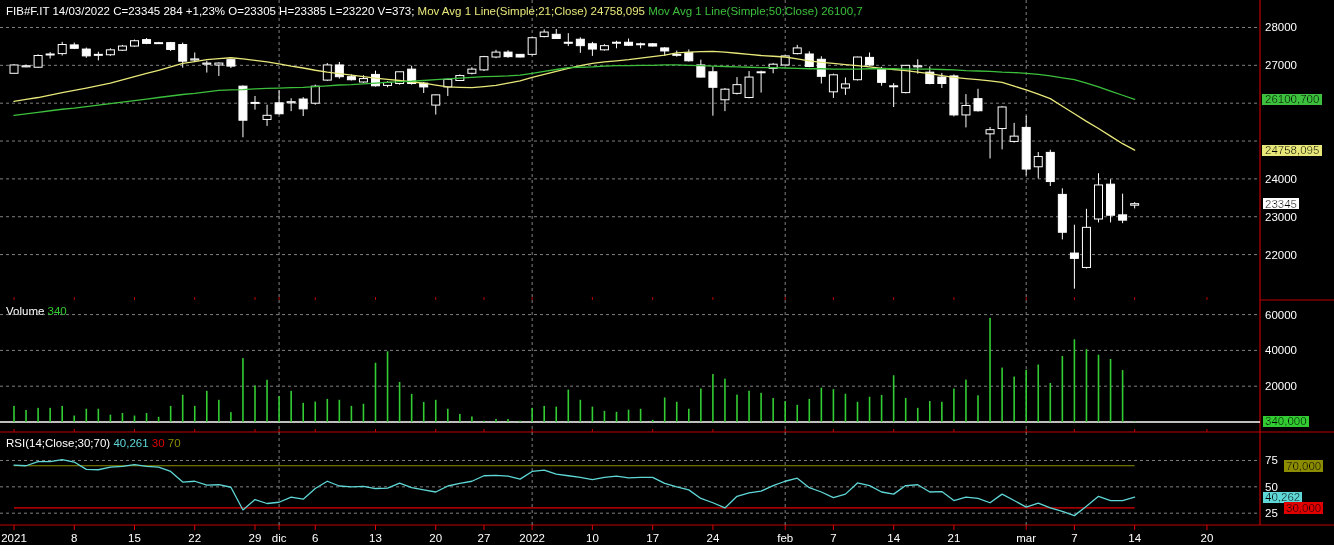 This screenshot has height=559, width=1334. What do you see at coordinates (1281, 65) in the screenshot?
I see `y-tick-label: 27000` at bounding box center [1281, 65].